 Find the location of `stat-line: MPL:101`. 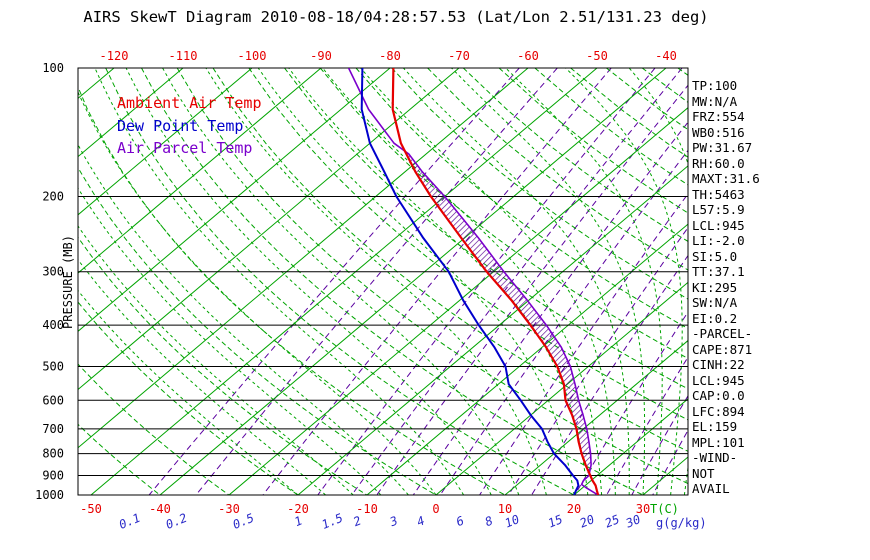

stat-line: MPL:101 is located at coordinates (718, 442).